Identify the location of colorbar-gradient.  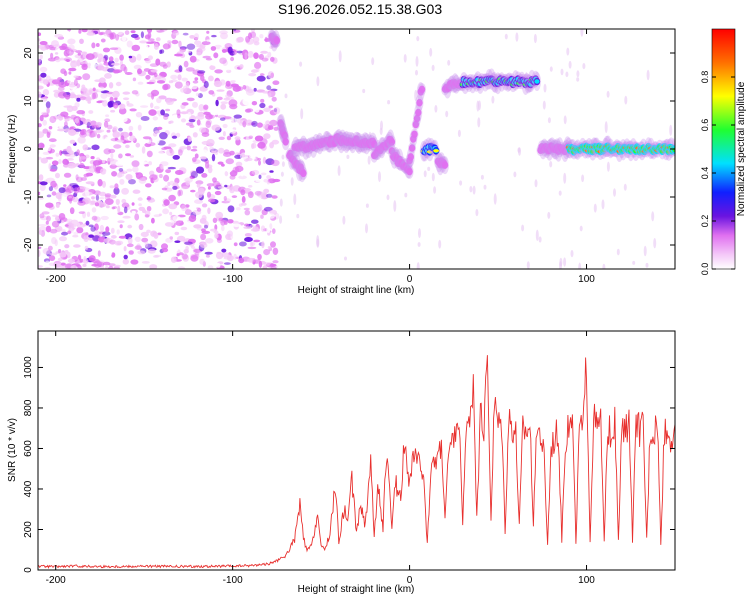
(723, 149).